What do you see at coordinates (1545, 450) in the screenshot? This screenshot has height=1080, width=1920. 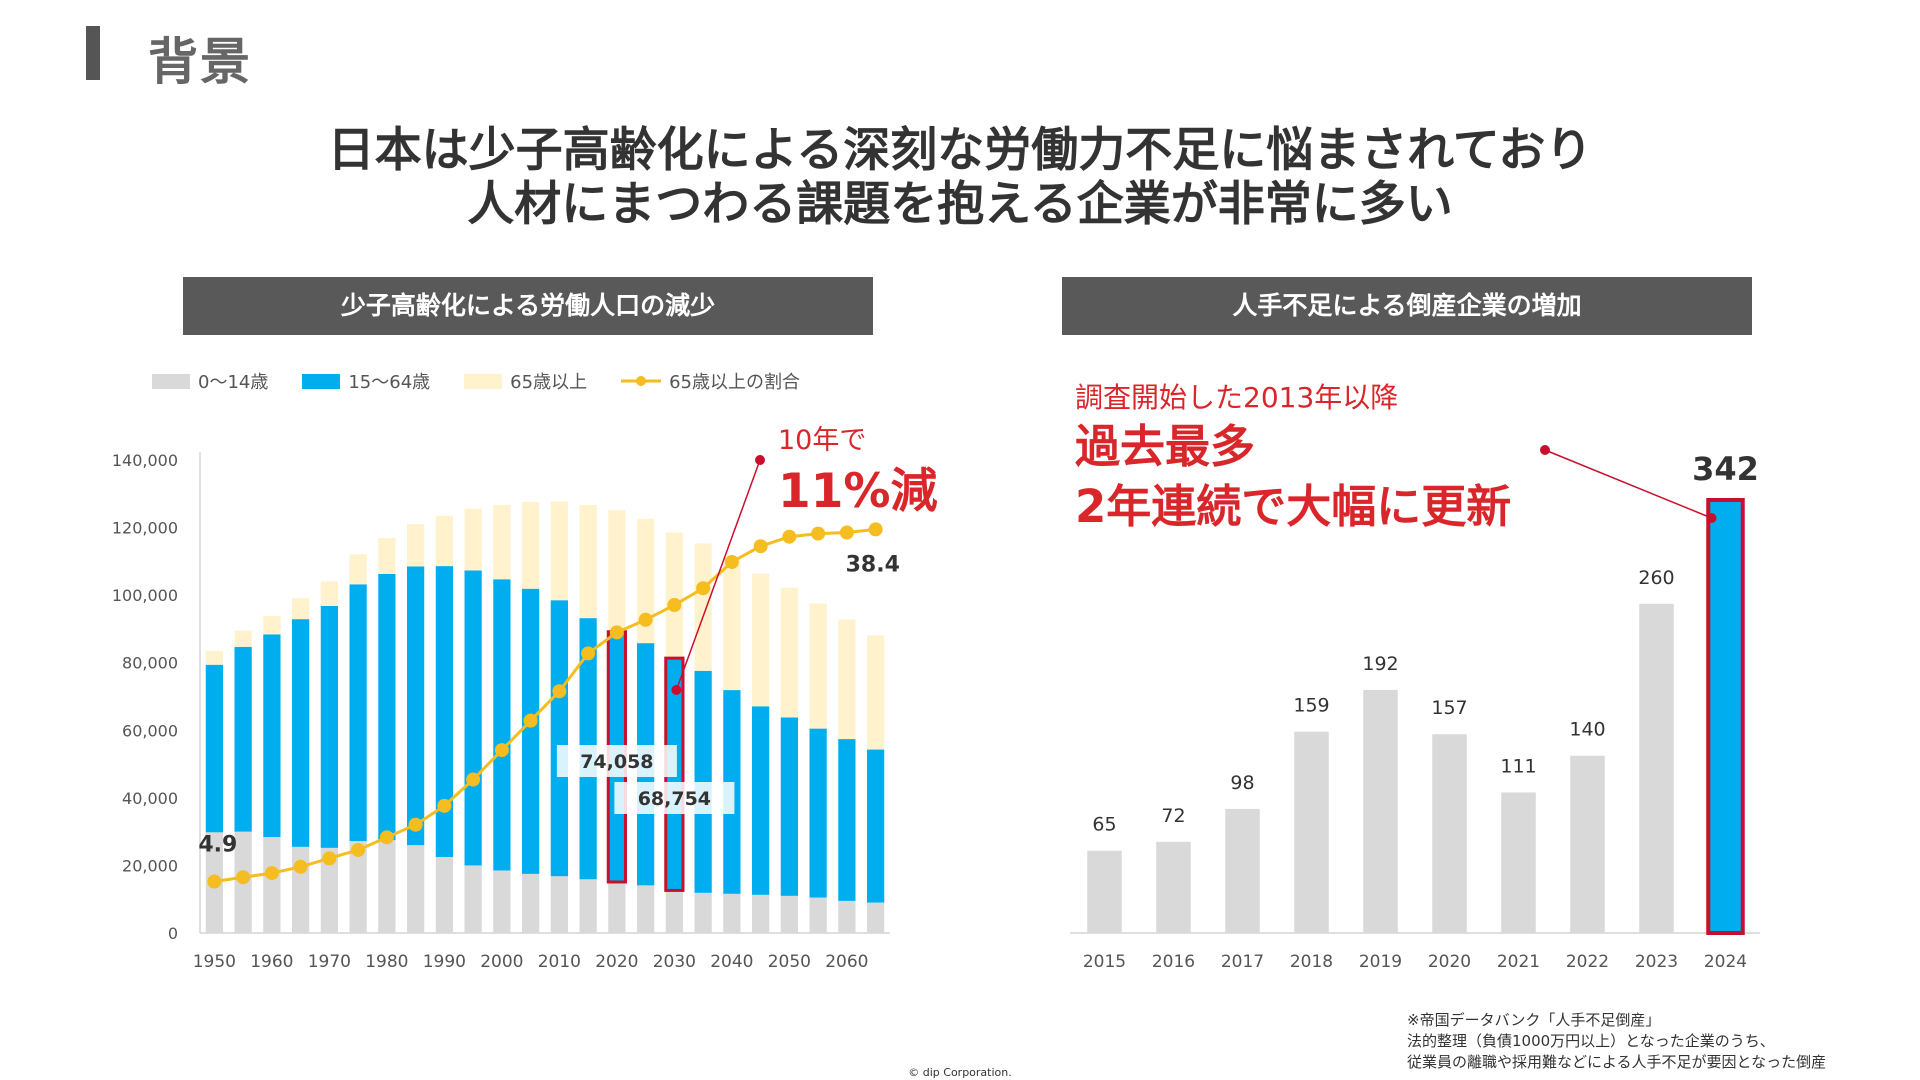 I see `right-pointer-end` at bounding box center [1545, 450].